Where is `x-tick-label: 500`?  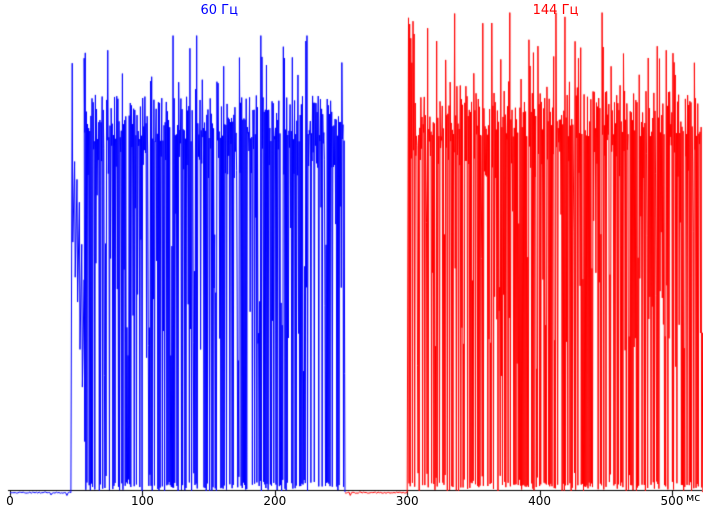 x-tick-label: 500 is located at coordinates (672, 501).